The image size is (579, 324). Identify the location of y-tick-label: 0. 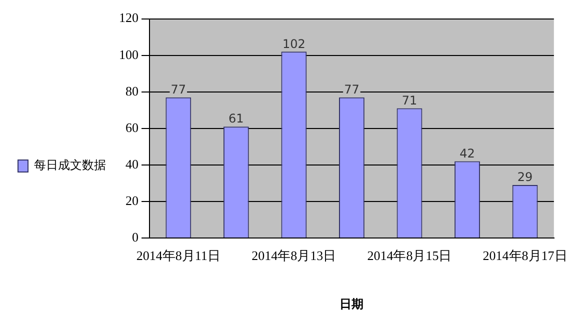
(135, 236).